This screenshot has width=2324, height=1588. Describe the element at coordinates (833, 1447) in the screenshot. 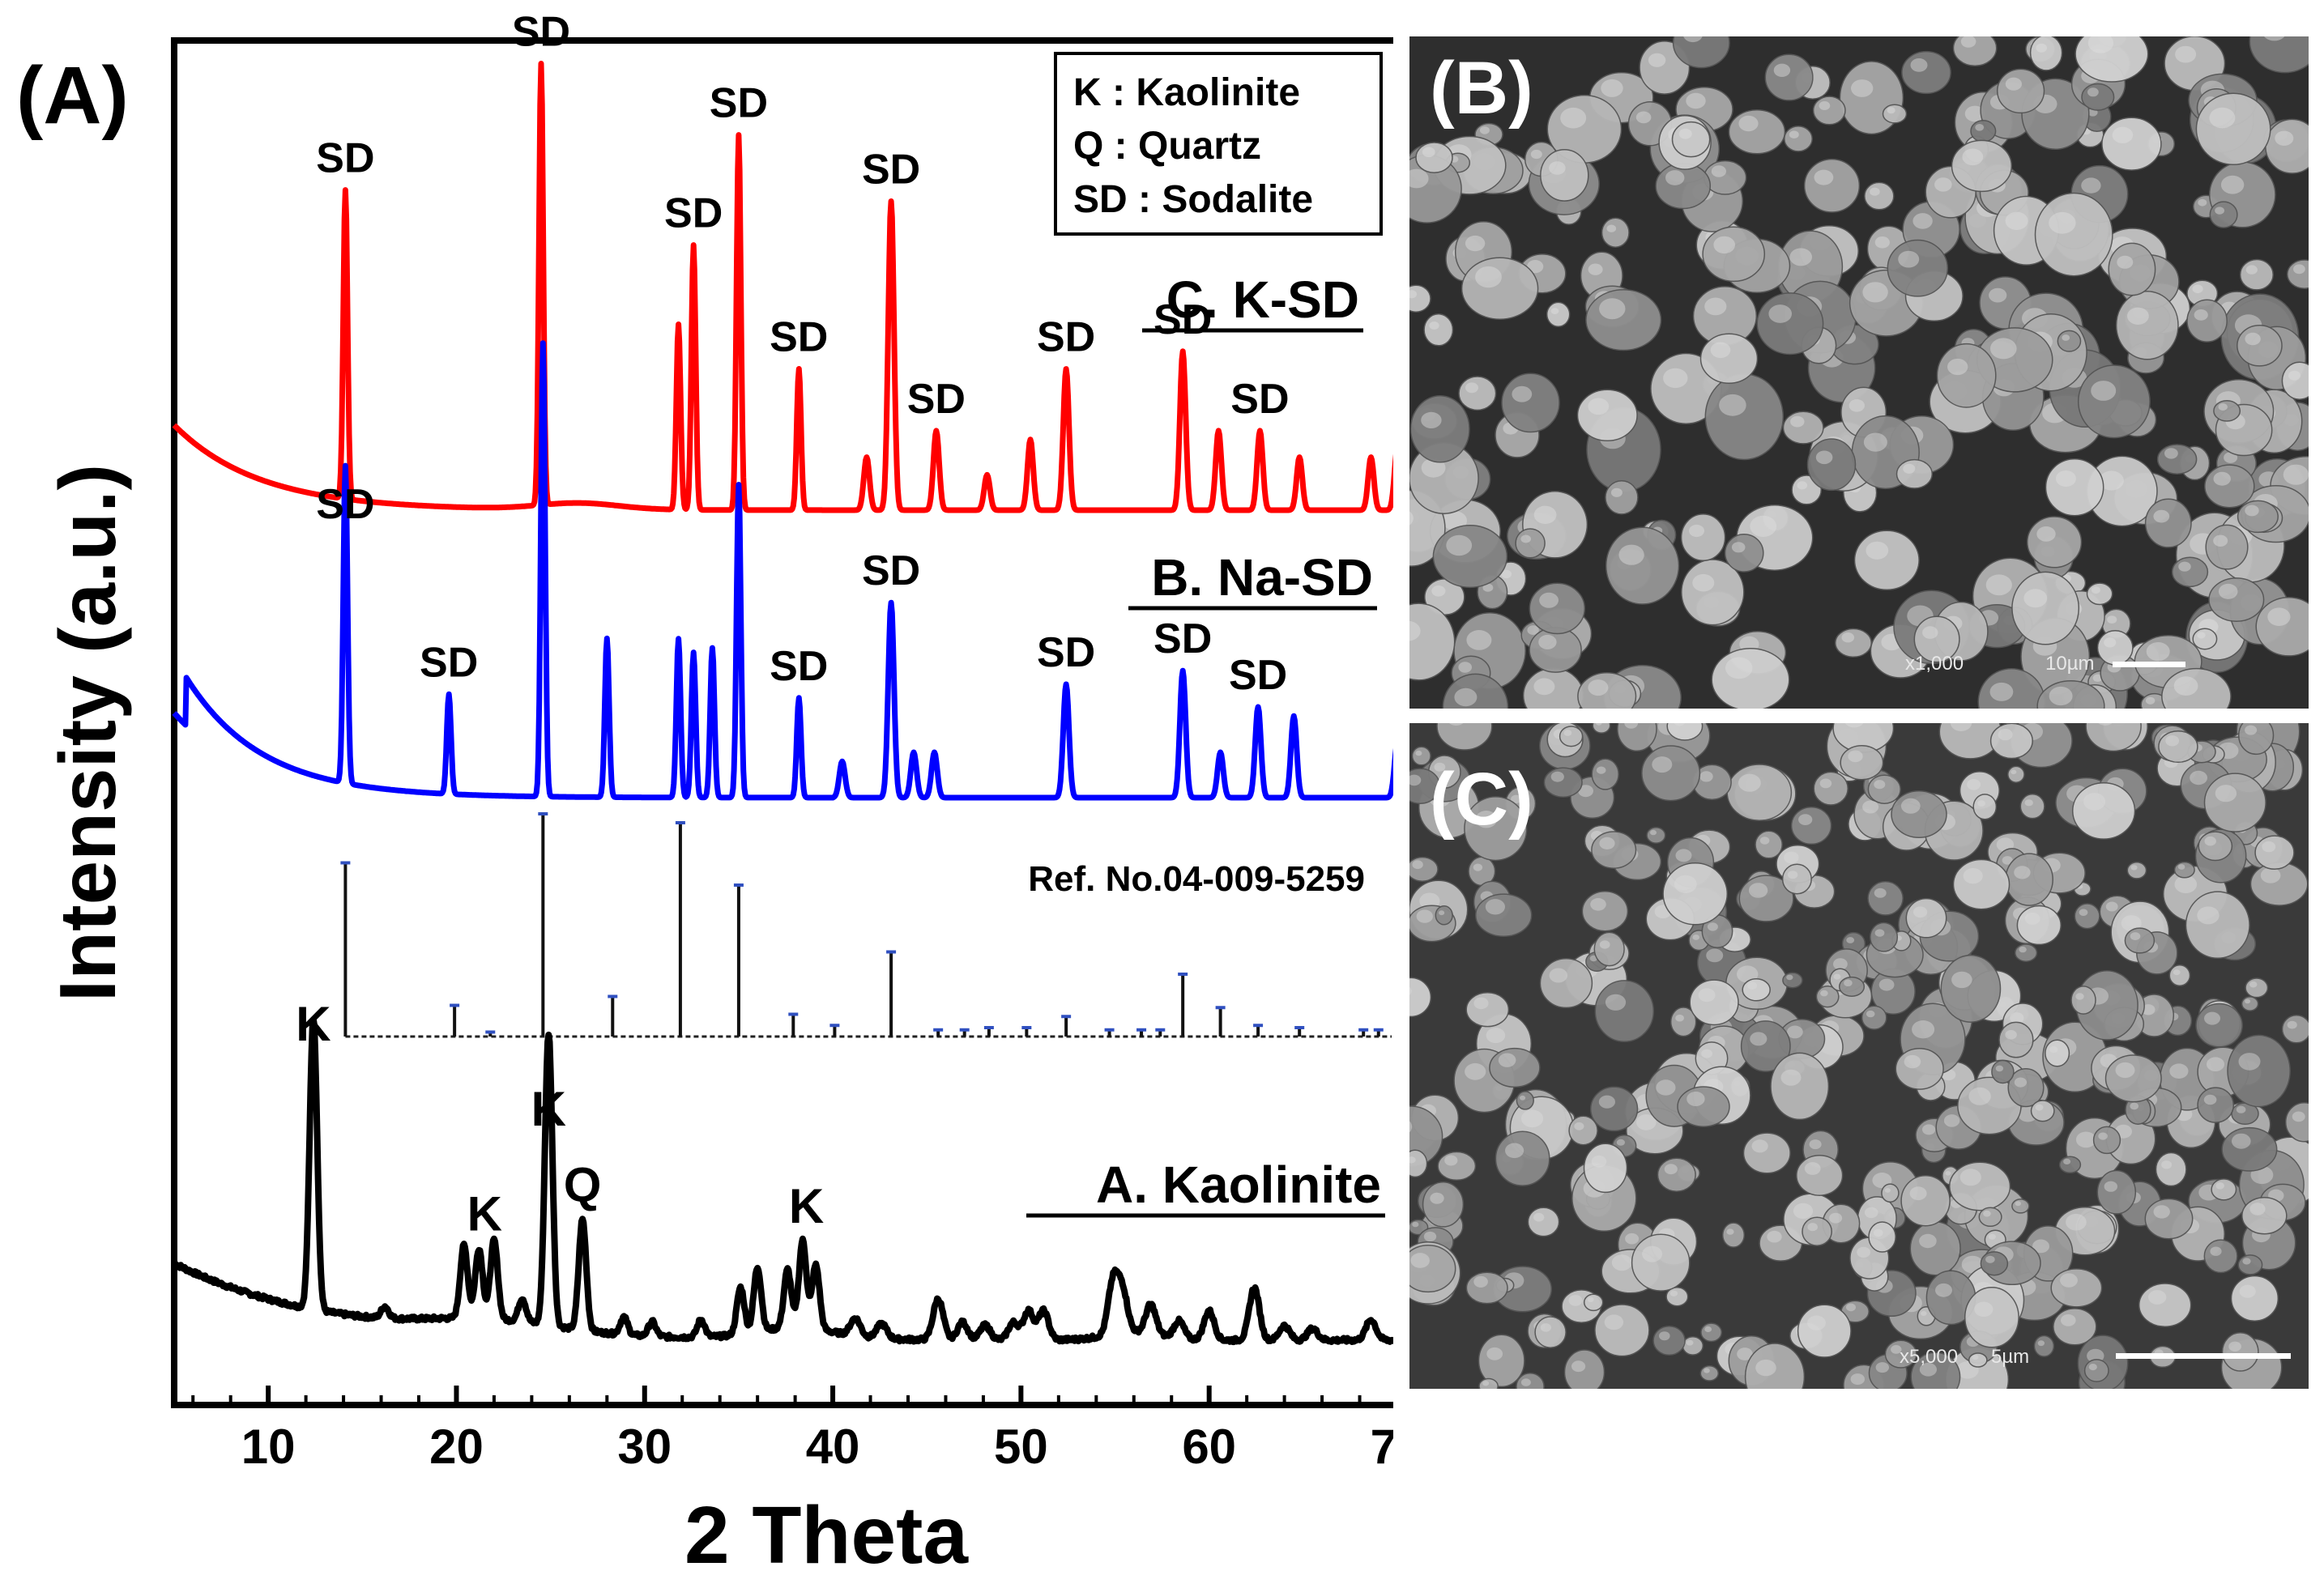

I see `x-tick-label: 40` at that location.